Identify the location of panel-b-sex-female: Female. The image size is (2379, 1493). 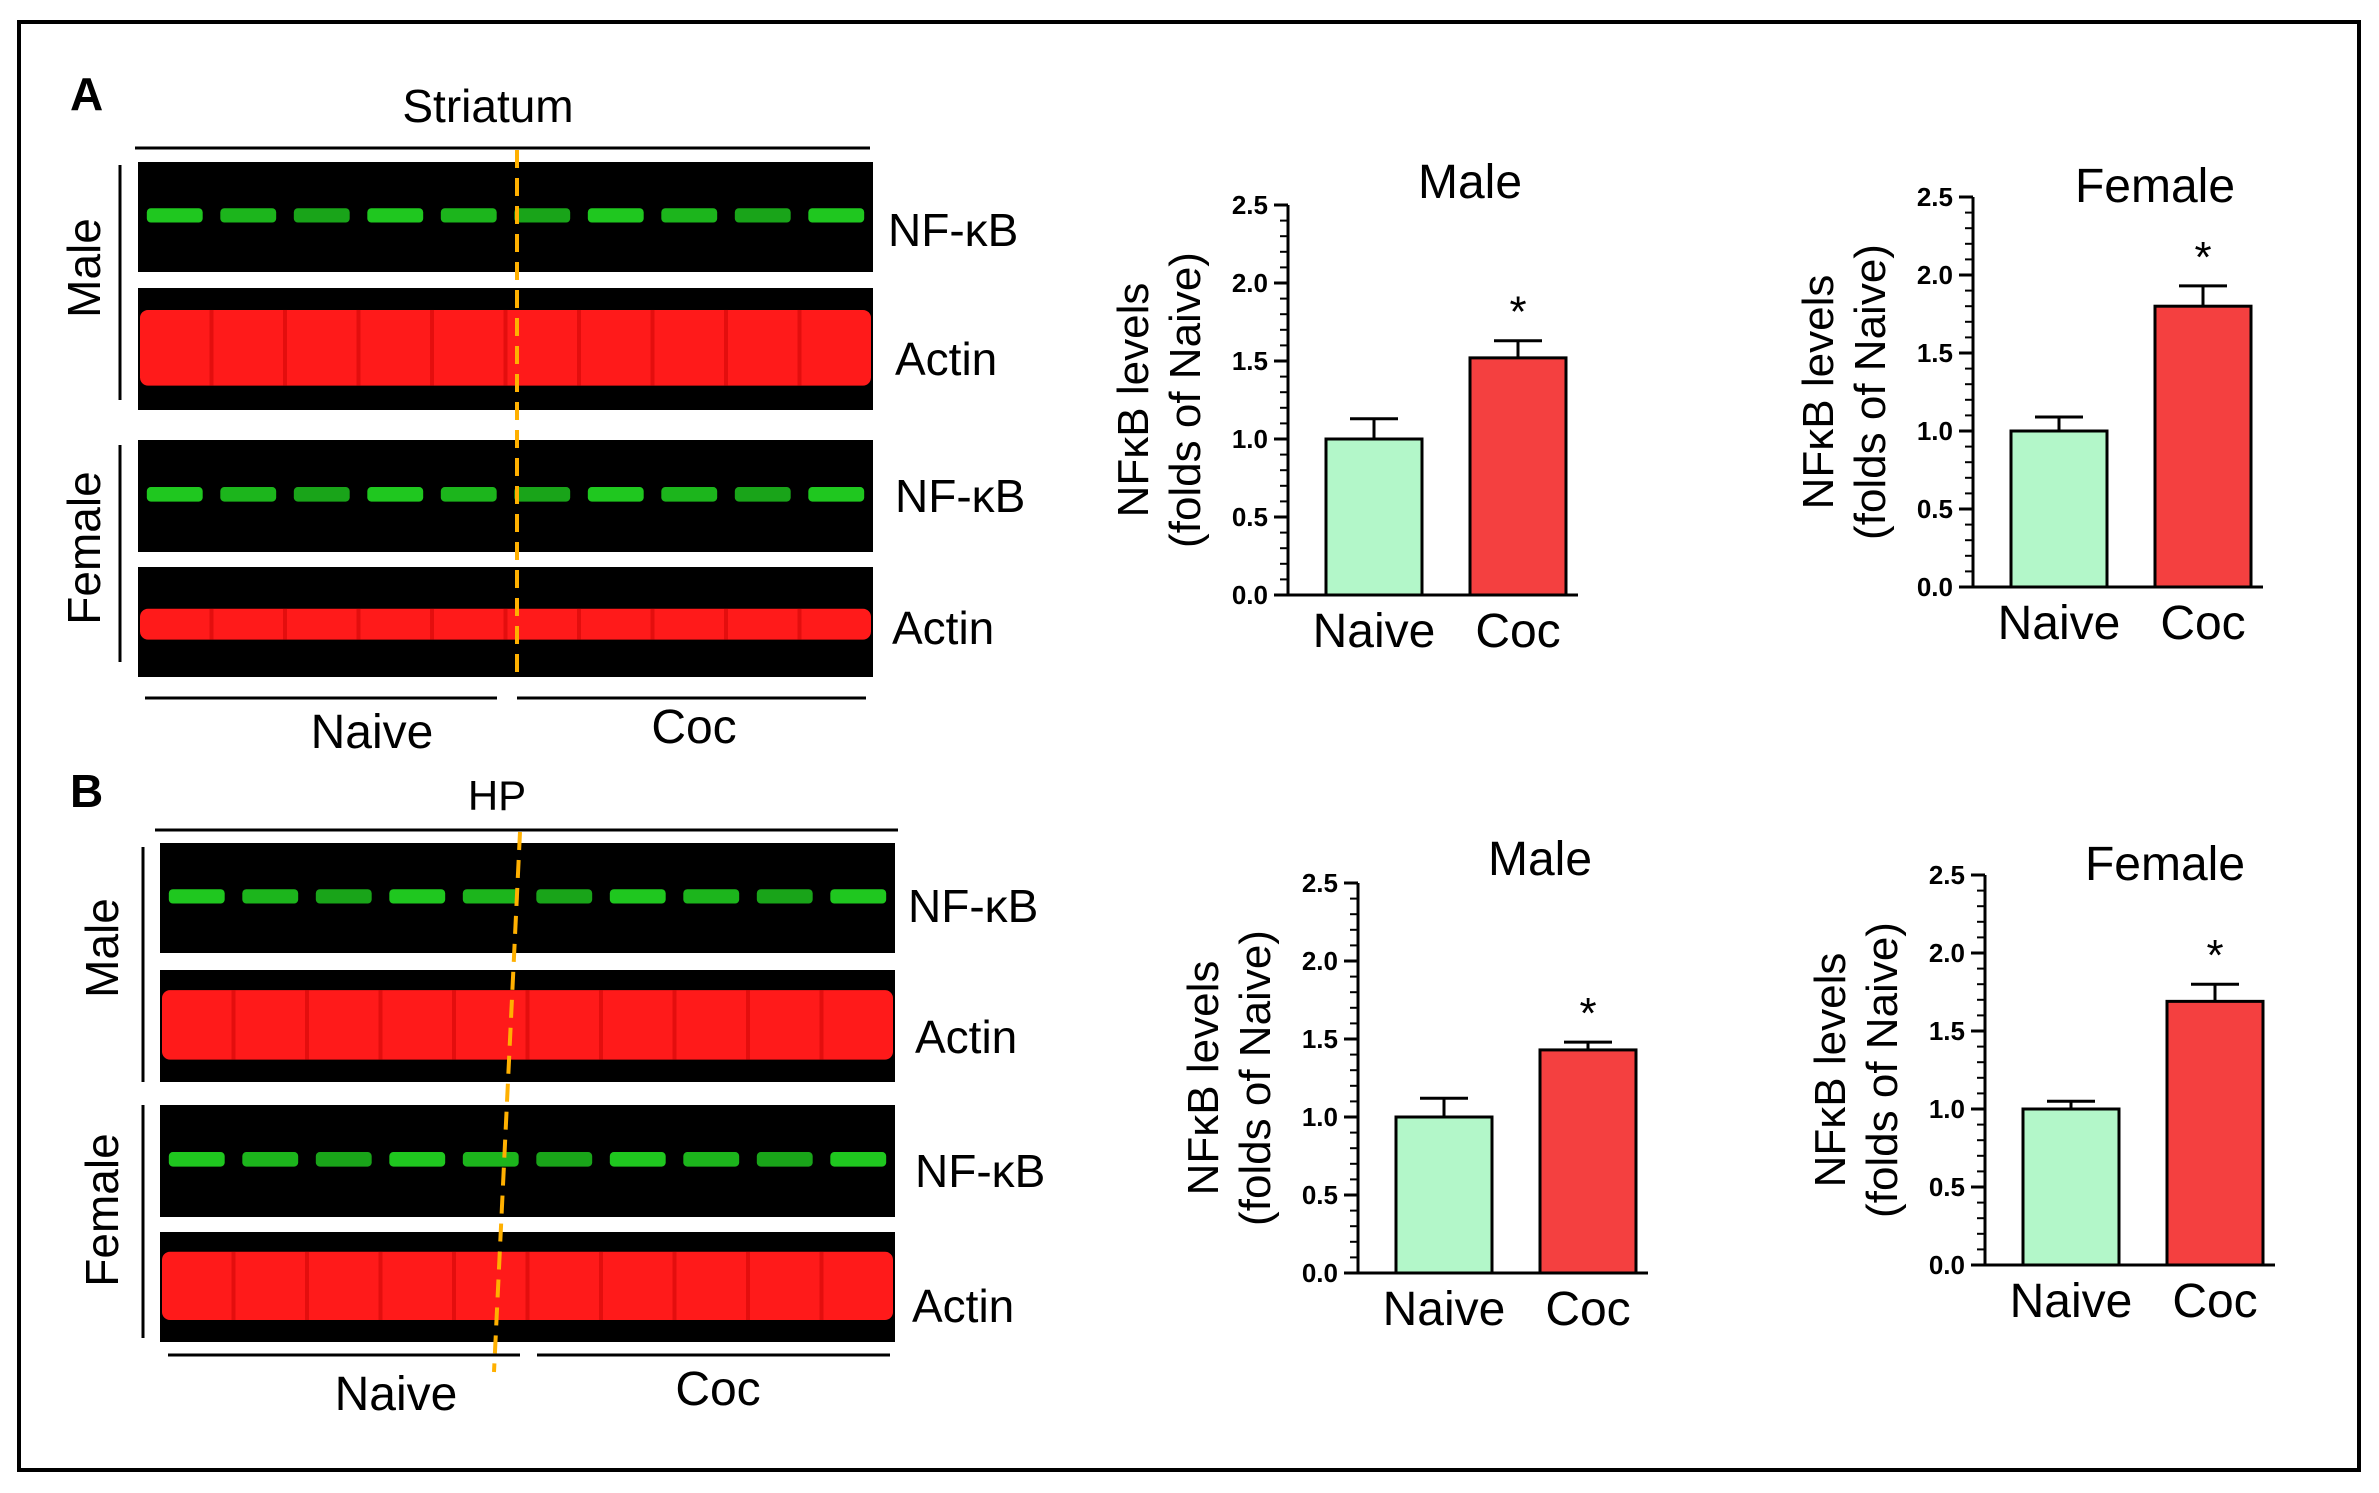
(102, 1209).